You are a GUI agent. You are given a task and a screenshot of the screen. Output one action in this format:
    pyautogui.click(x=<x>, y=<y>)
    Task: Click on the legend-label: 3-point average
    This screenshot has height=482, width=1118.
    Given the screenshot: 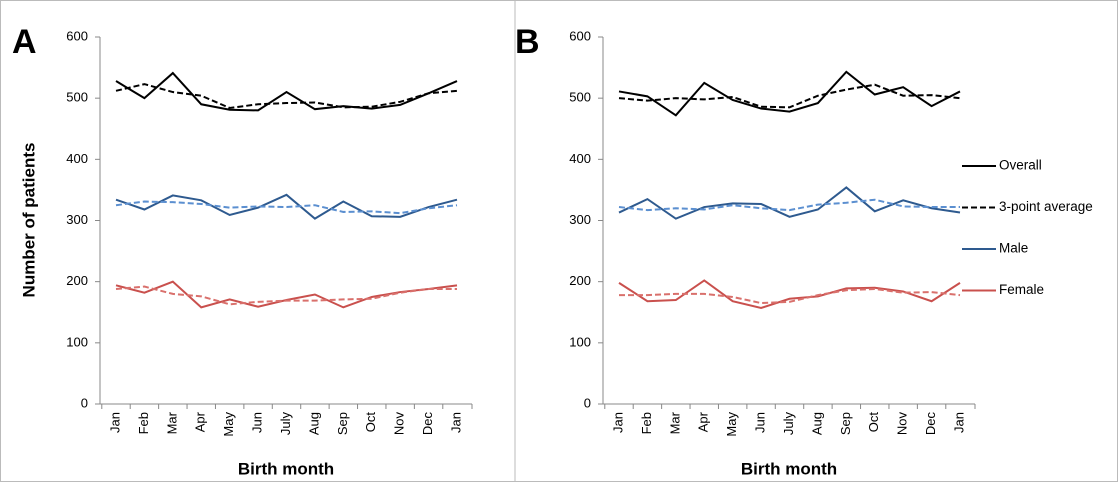 What is the action you would take?
    pyautogui.click(x=1046, y=206)
    